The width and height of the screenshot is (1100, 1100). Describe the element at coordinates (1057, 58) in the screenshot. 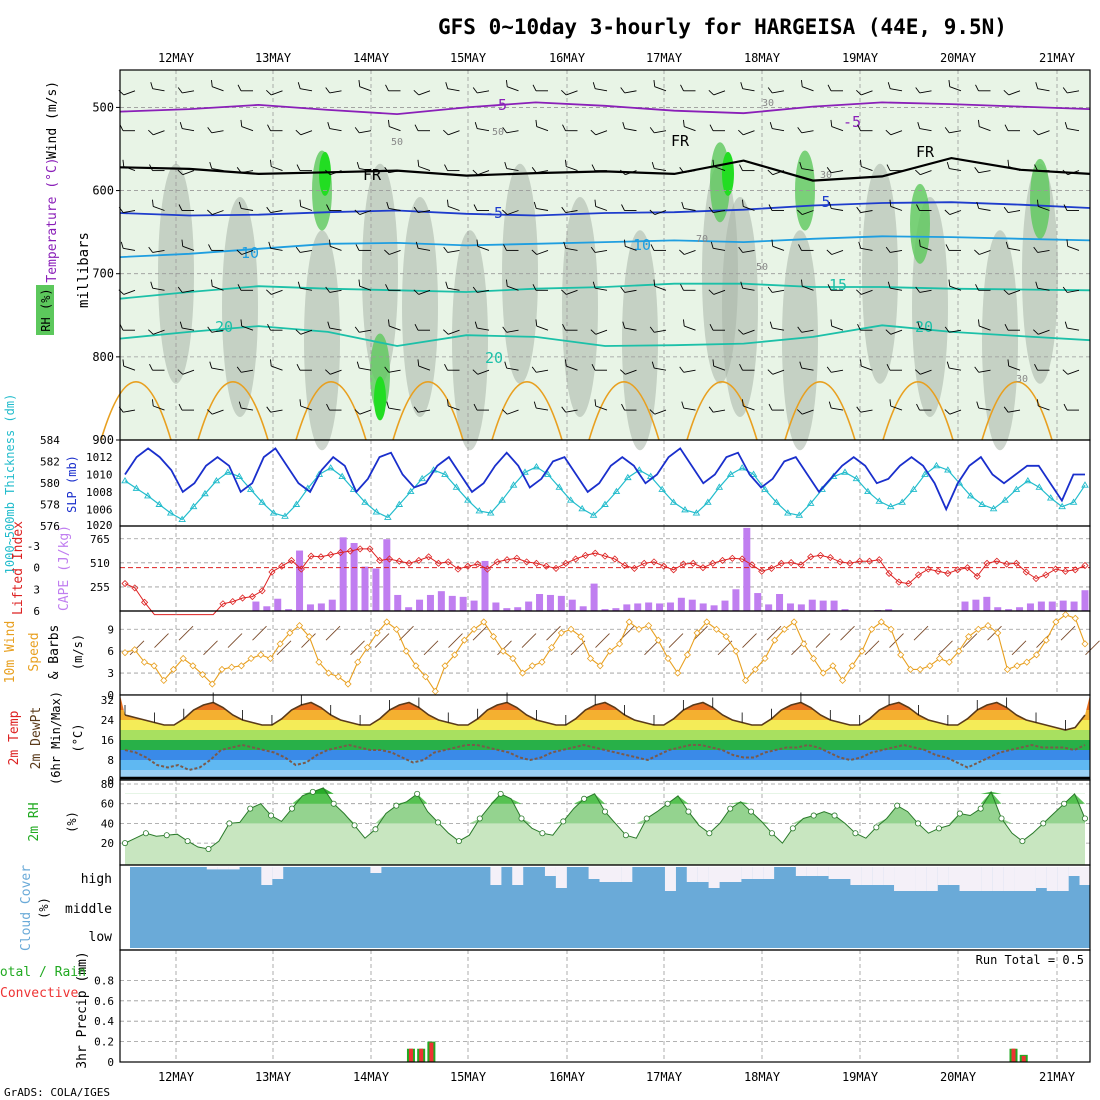

I see `top-date-label: 21MAY` at that location.